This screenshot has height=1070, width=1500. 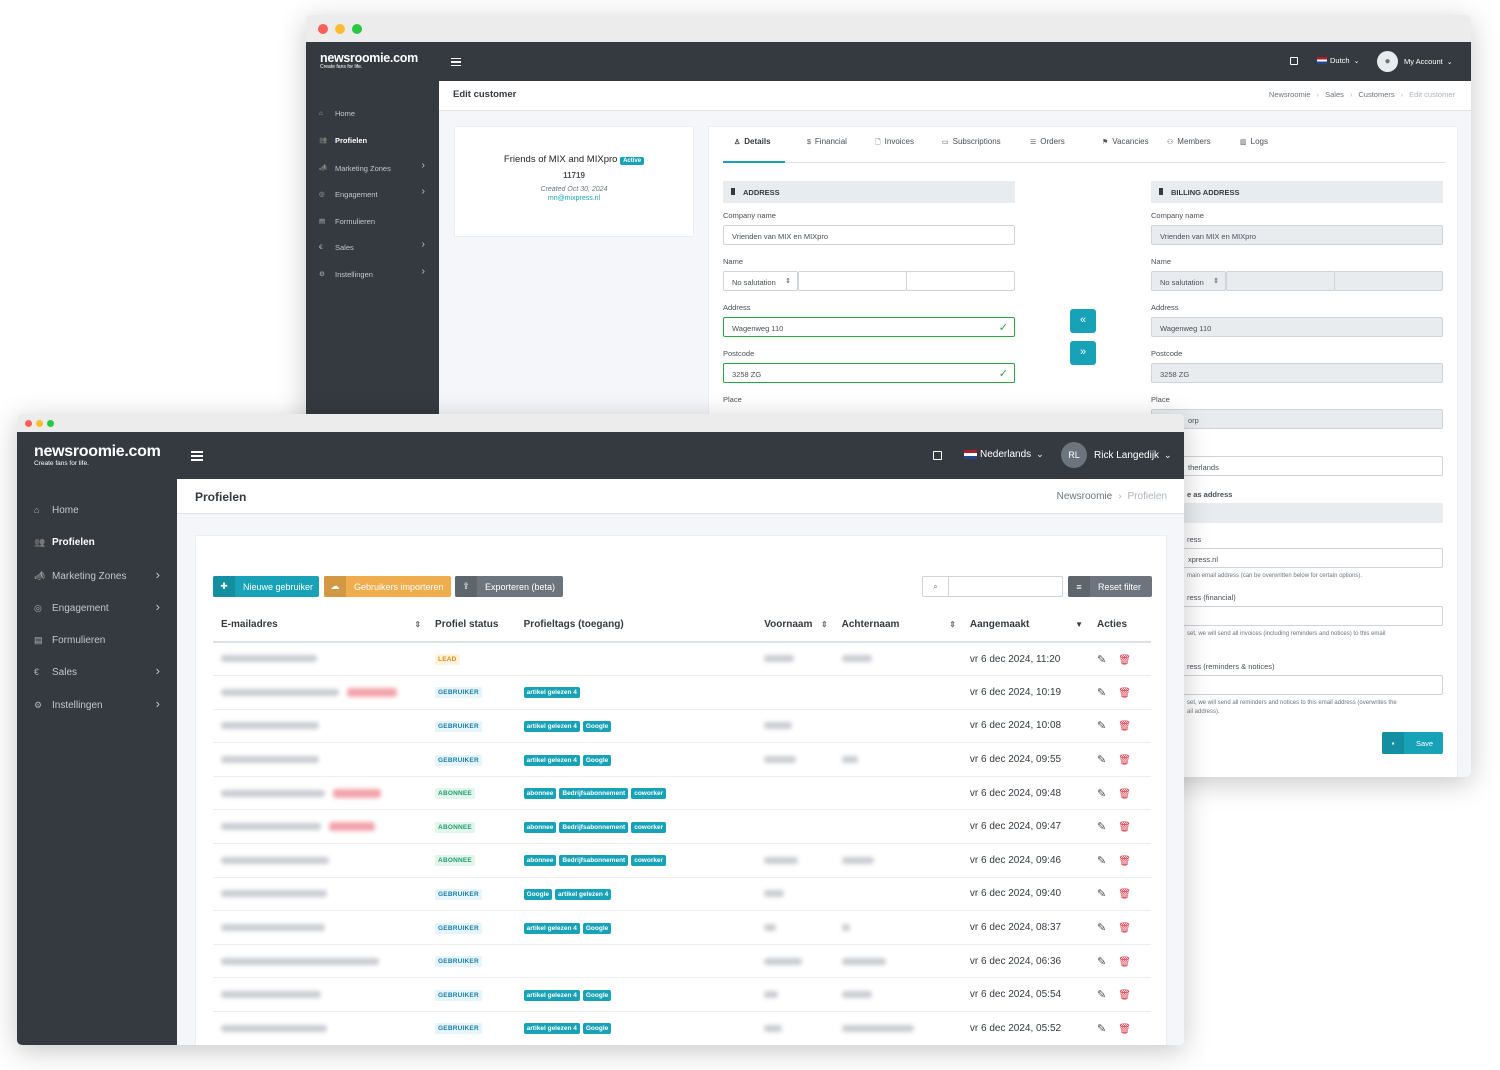 What do you see at coordinates (1189, 141) in the screenshot?
I see `tab-members: ⚇ Members` at bounding box center [1189, 141].